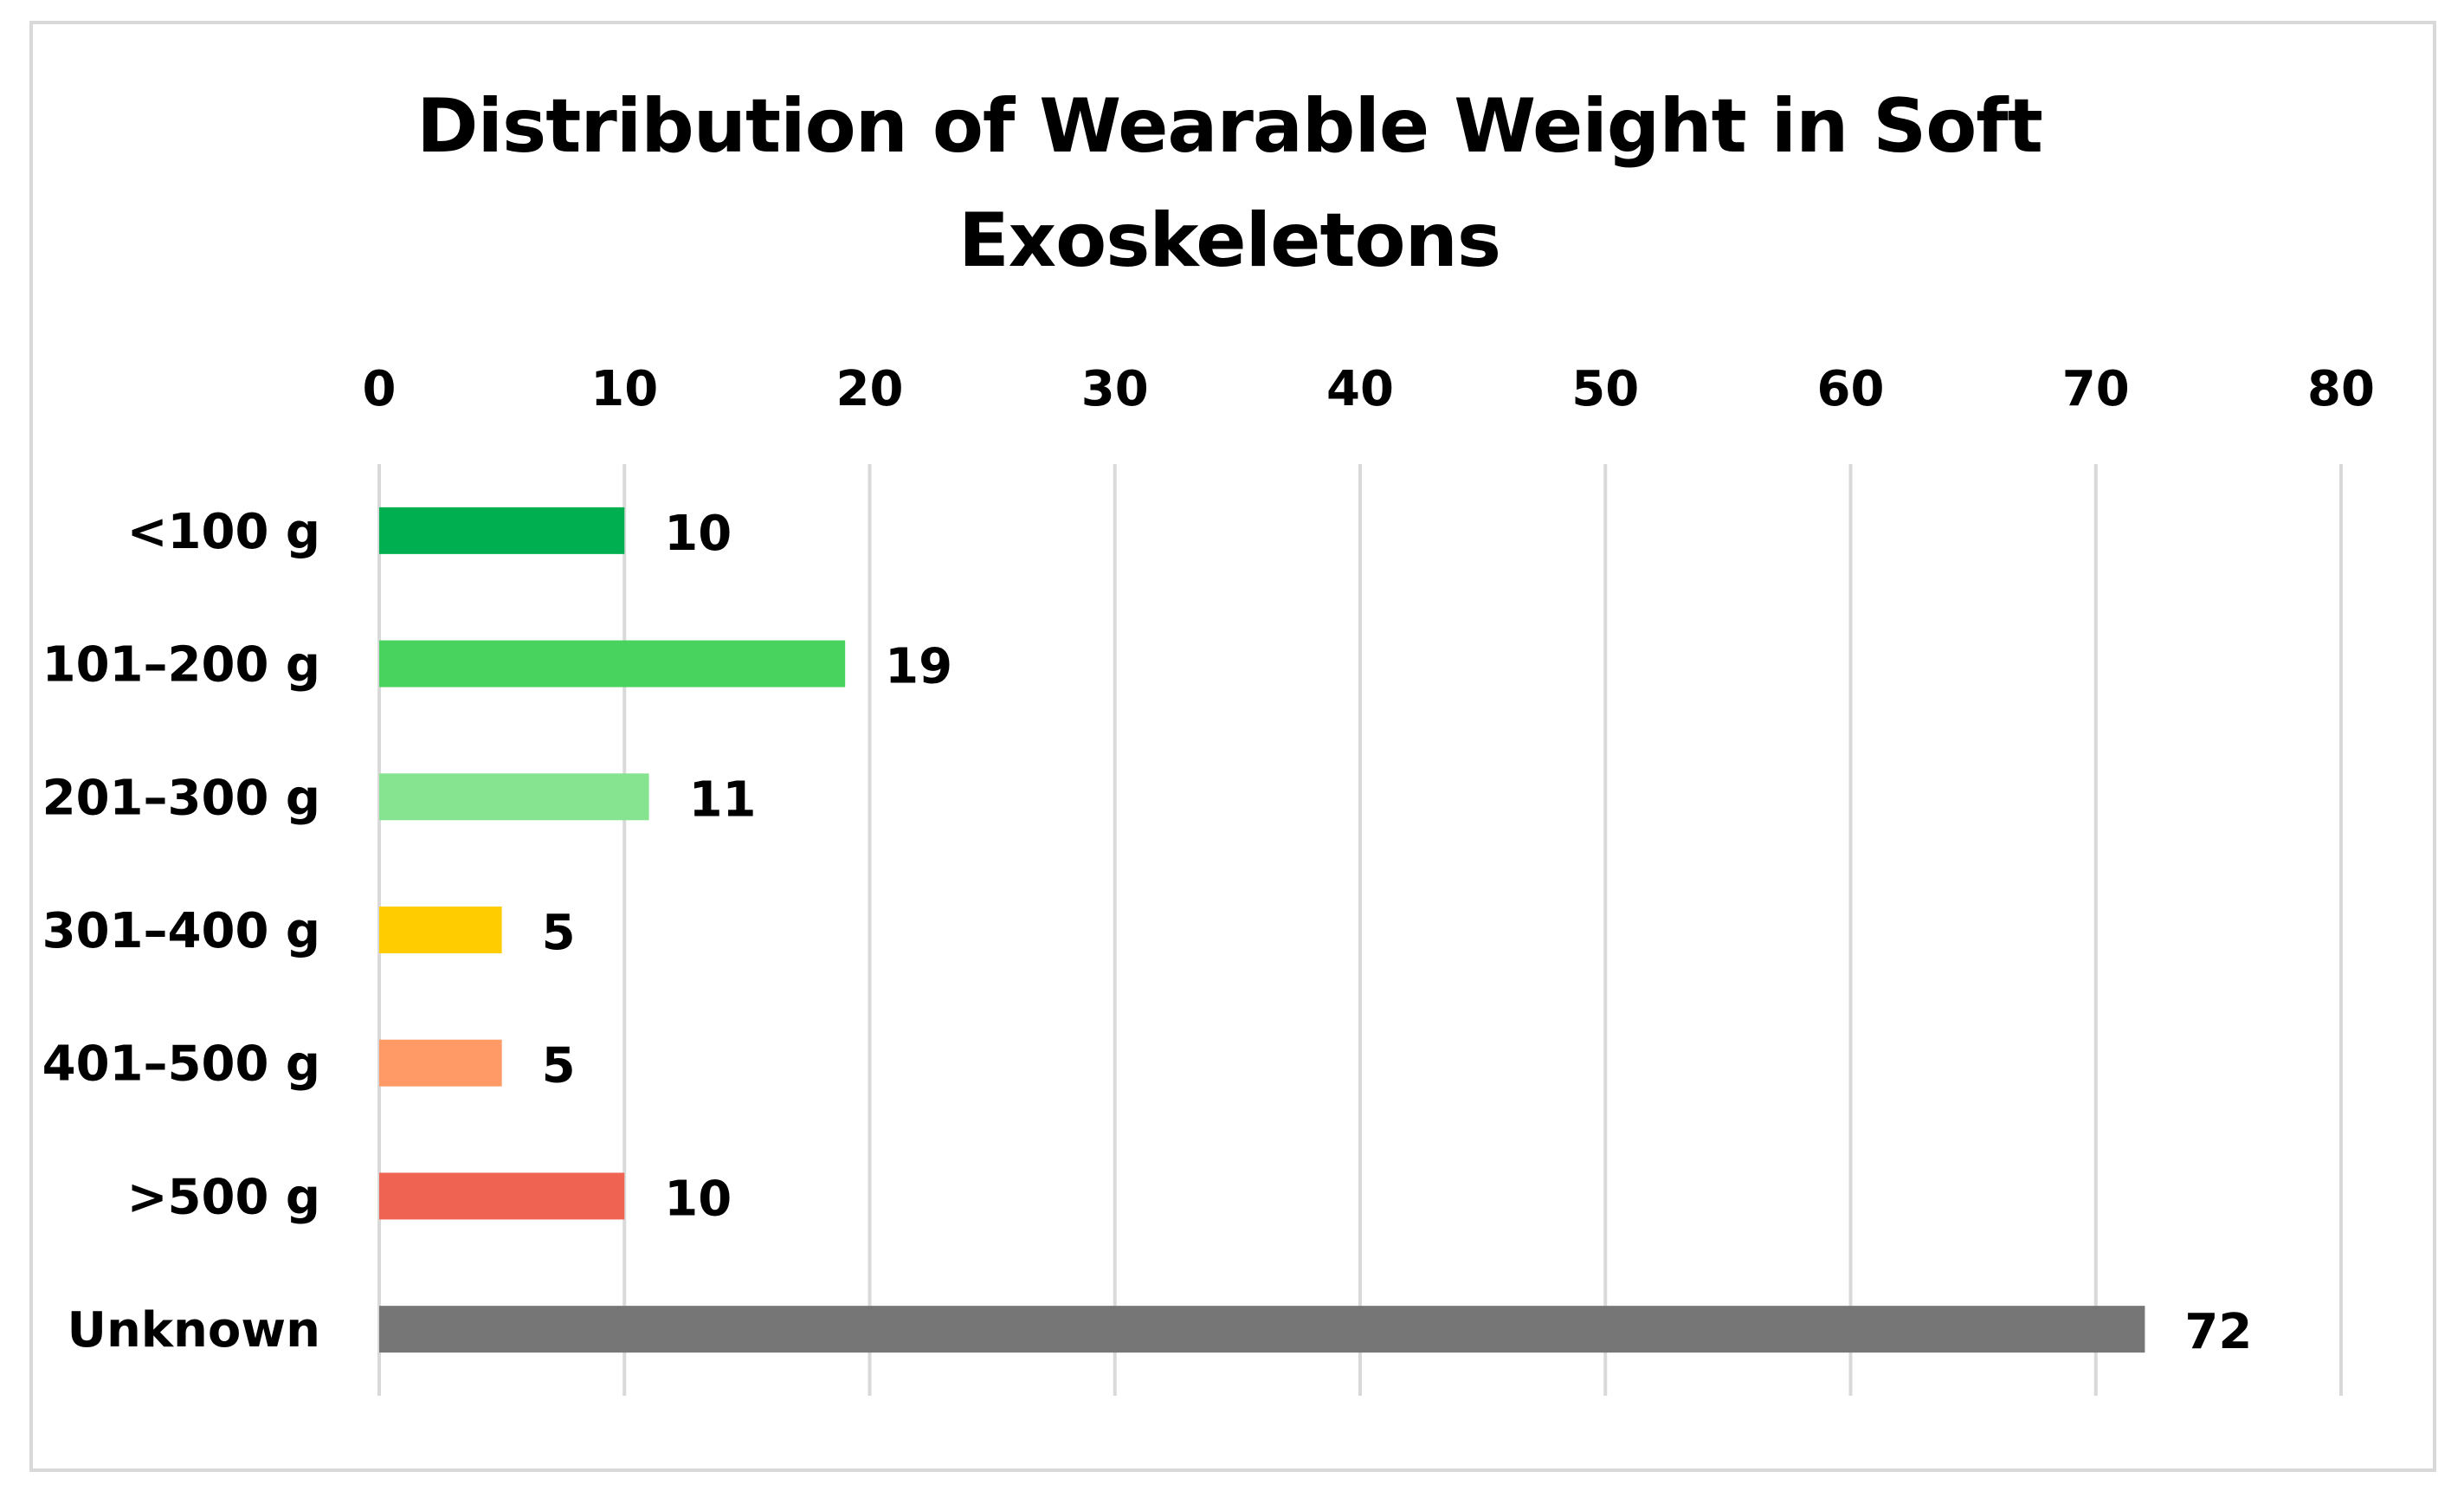  I want to click on x-tick-label: 0, so click(380, 389).